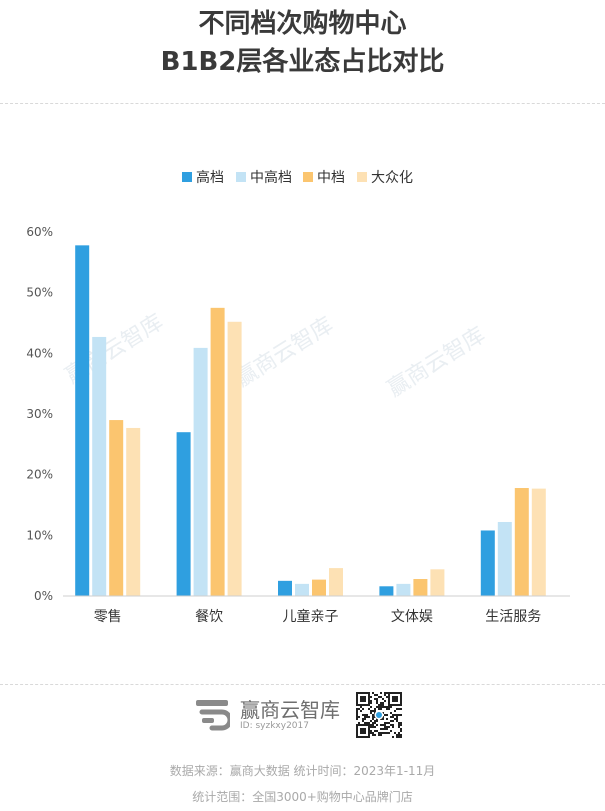 This screenshot has height=811, width=605. What do you see at coordinates (311, 616) in the screenshot?
I see `x-tick-label: 儿童亲子` at bounding box center [311, 616].